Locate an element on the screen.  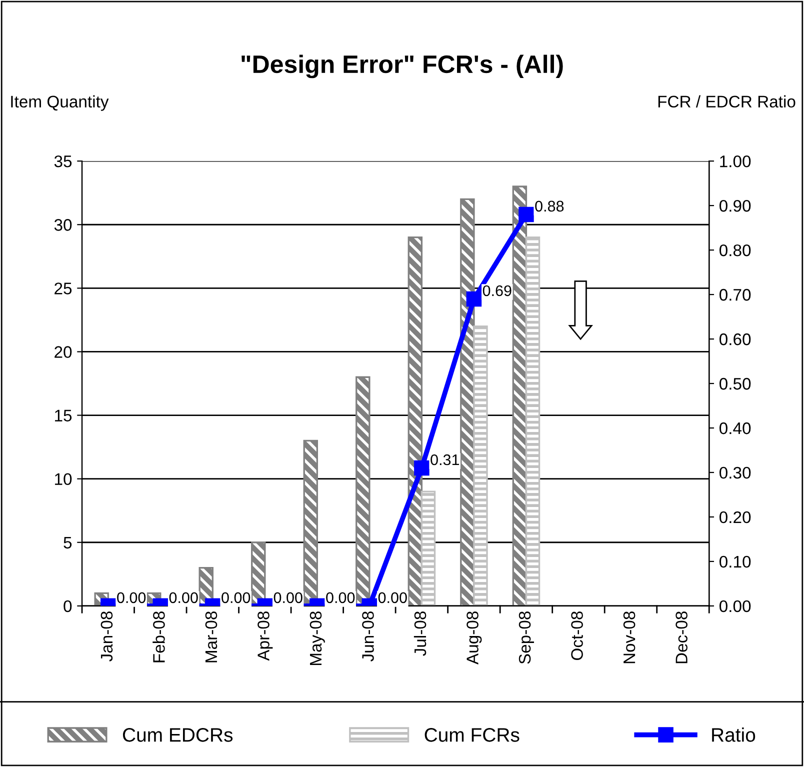
y-tick-label: 15 is located at coordinates (63, 416).